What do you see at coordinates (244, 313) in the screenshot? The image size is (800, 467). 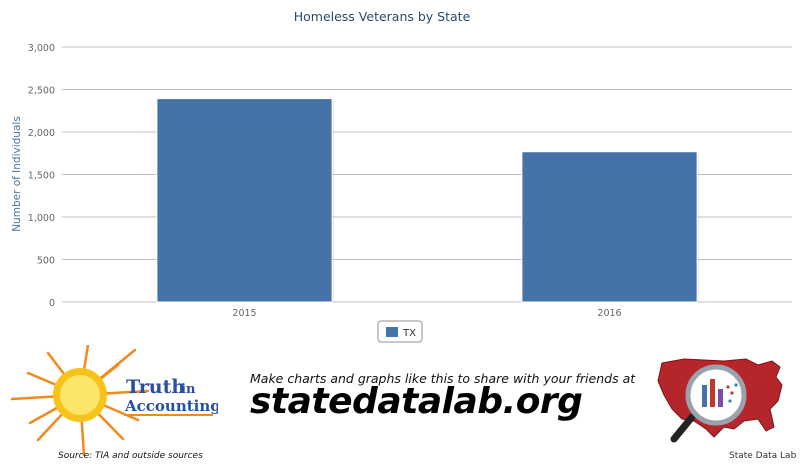 I see `x-tick-label: 2015` at bounding box center [244, 313].